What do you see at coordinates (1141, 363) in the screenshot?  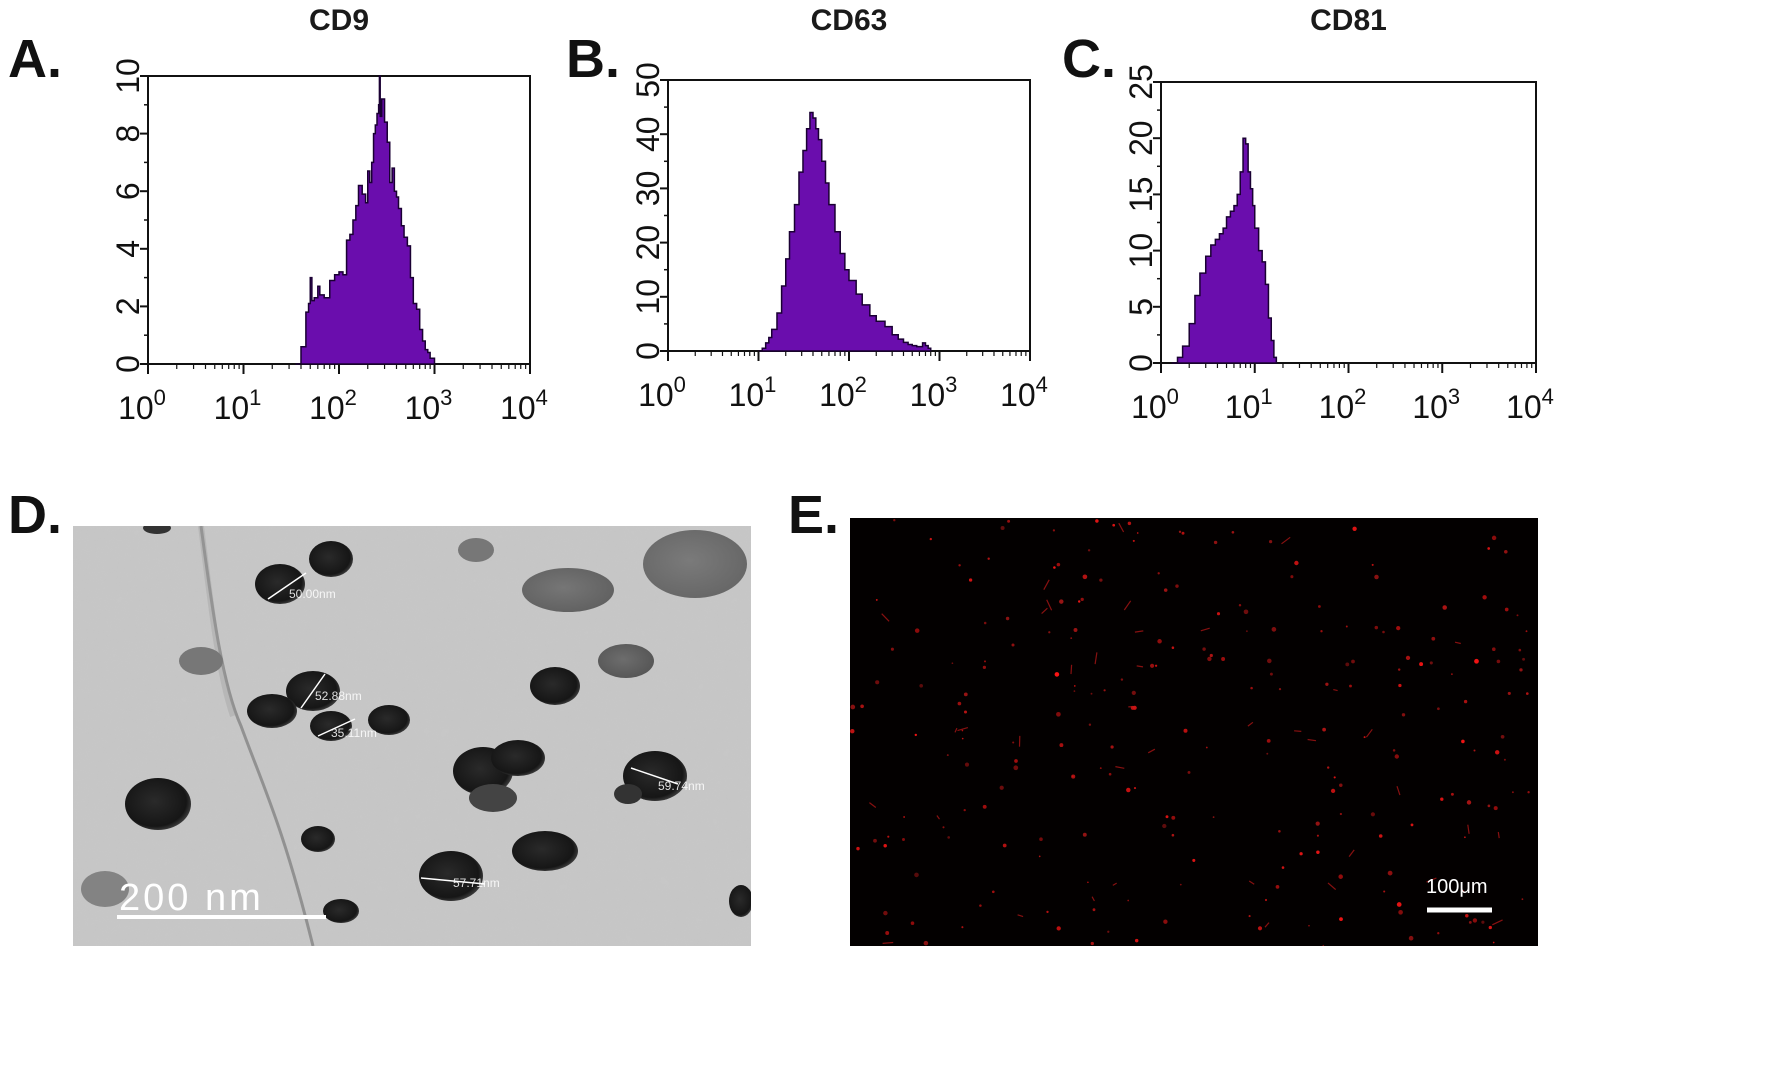 I see `cd81-y-tick-label: 0` at bounding box center [1141, 363].